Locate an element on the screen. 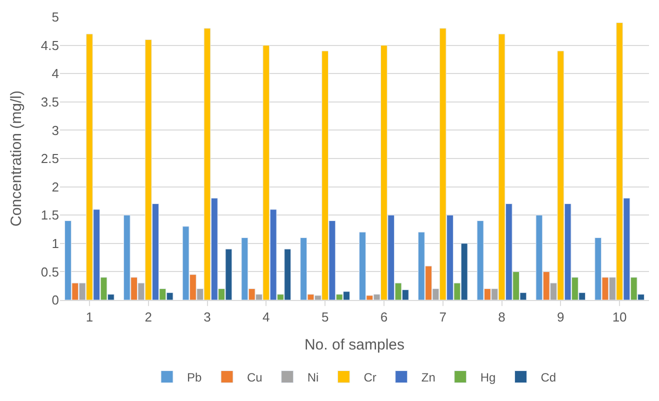 The height and width of the screenshot is (401, 659). x-tick-label: 3 is located at coordinates (207, 317).